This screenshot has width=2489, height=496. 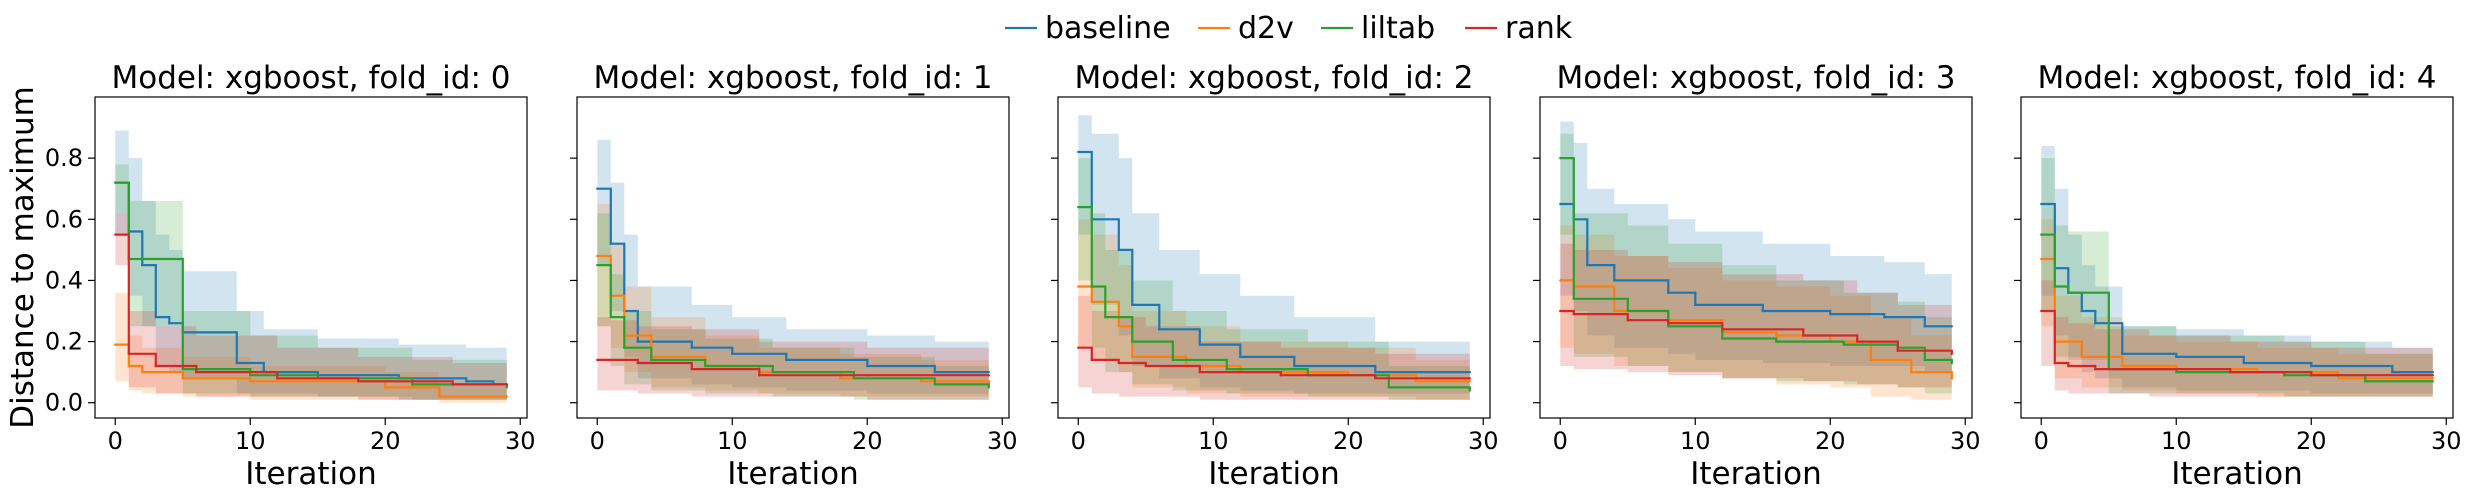 I want to click on series-line-d2v, so click(x=311, y=370).